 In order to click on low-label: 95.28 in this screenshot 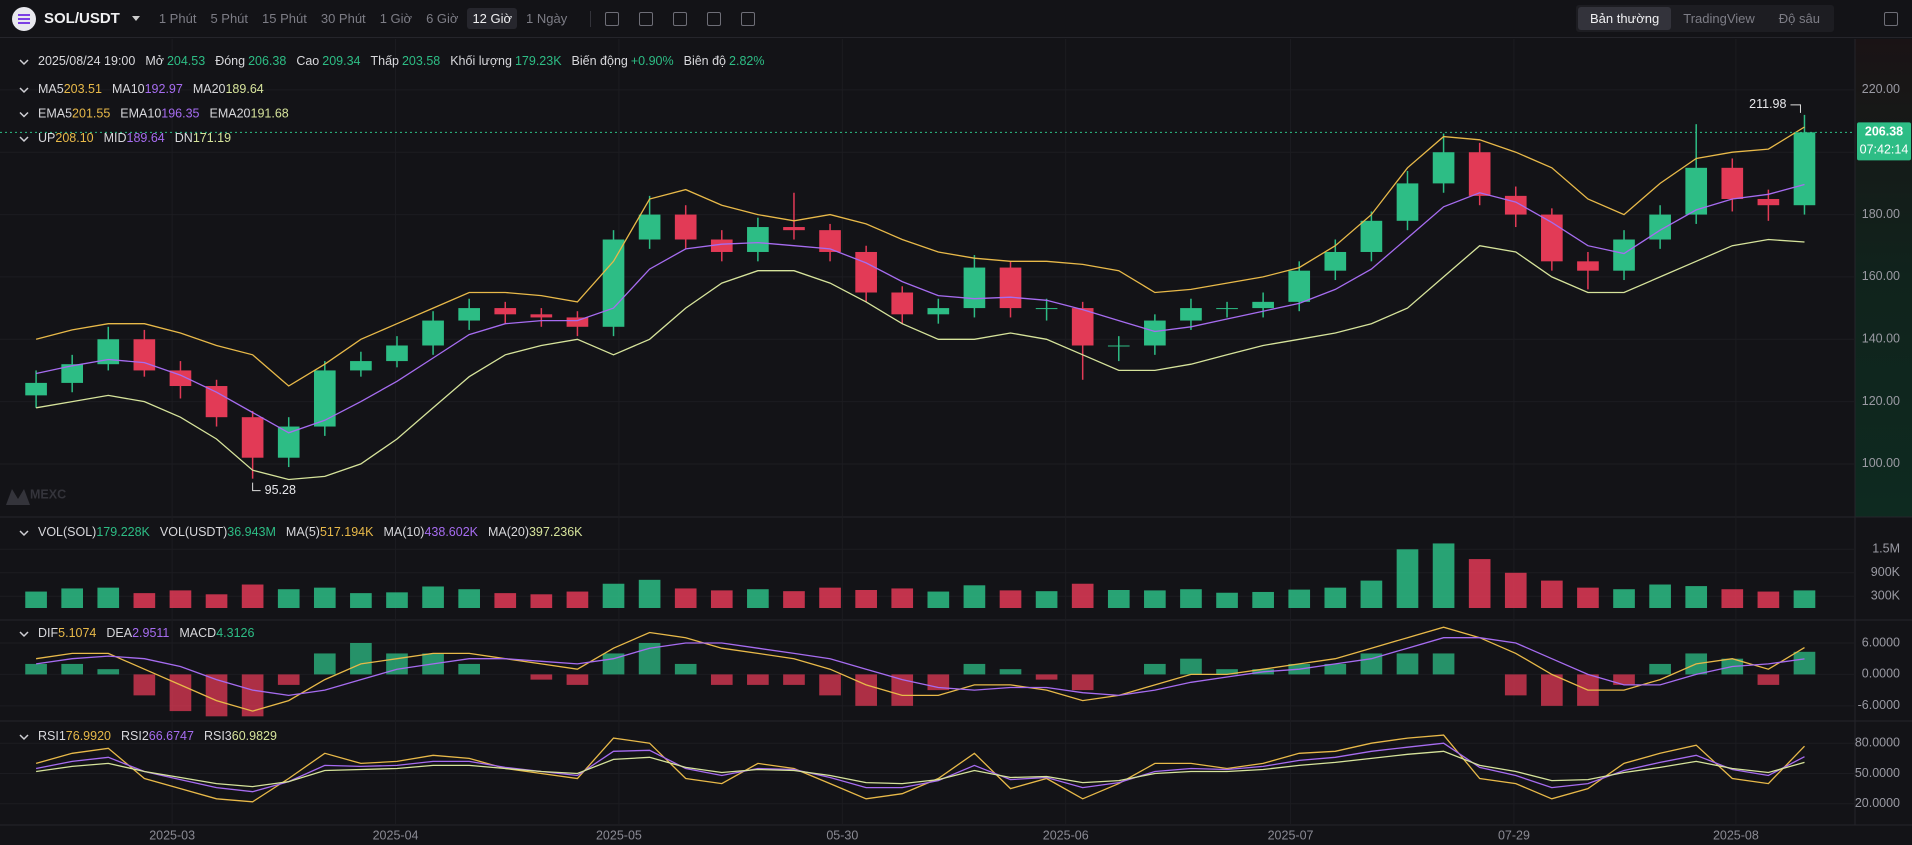, I will do `click(280, 490)`.